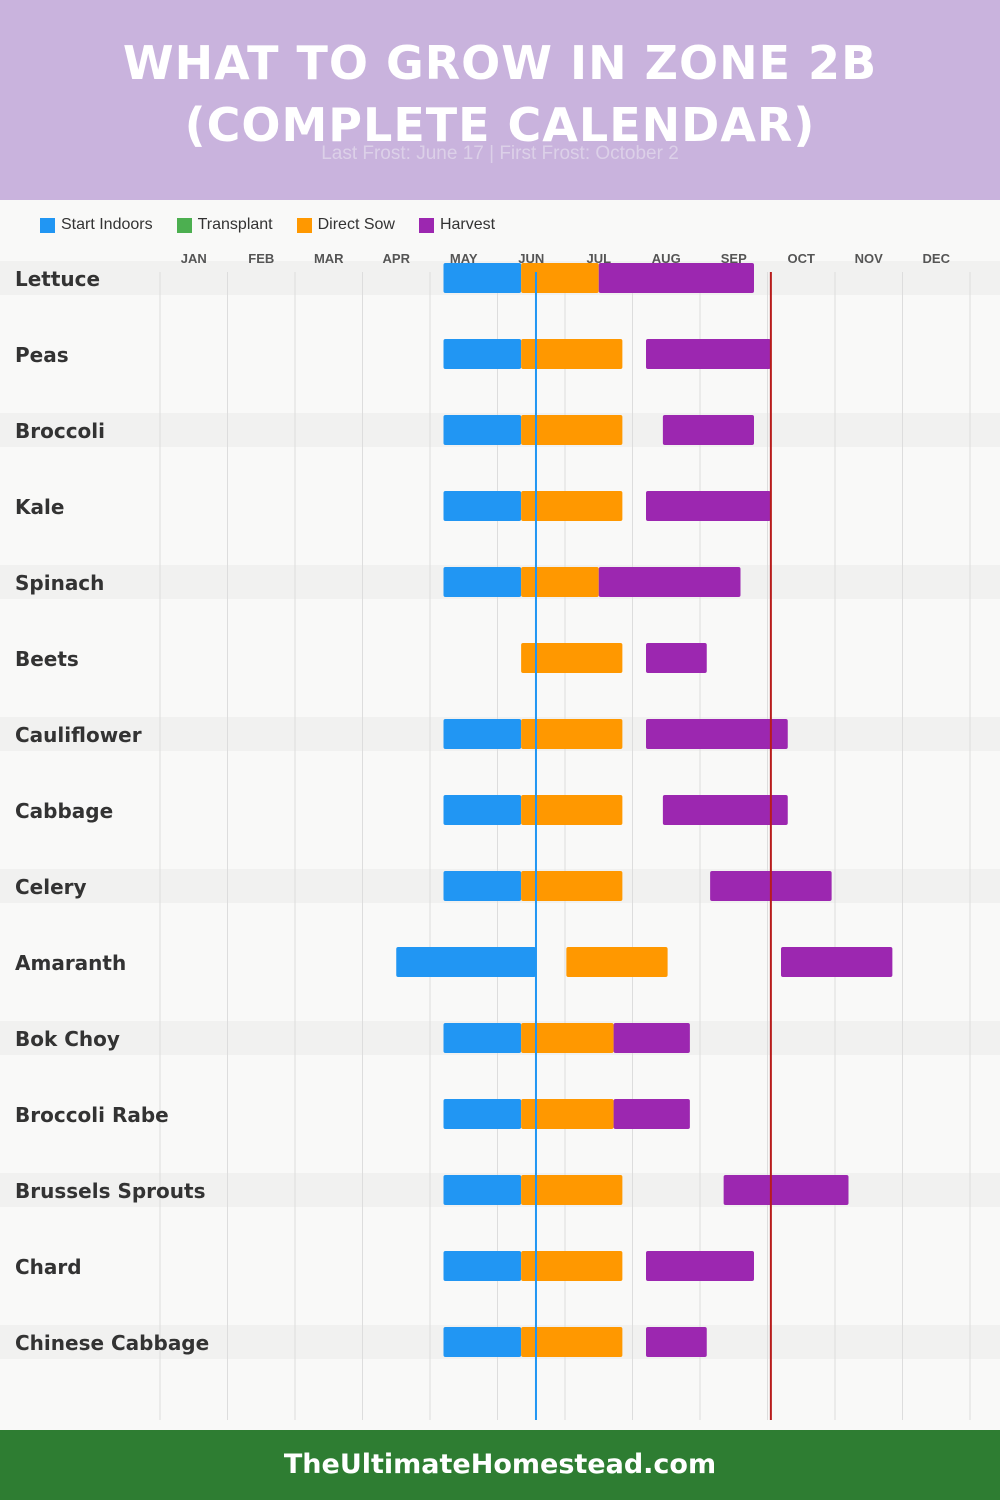 The height and width of the screenshot is (1500, 1000). What do you see at coordinates (666, 258) in the screenshot?
I see `month-tick-label: AUG` at bounding box center [666, 258].